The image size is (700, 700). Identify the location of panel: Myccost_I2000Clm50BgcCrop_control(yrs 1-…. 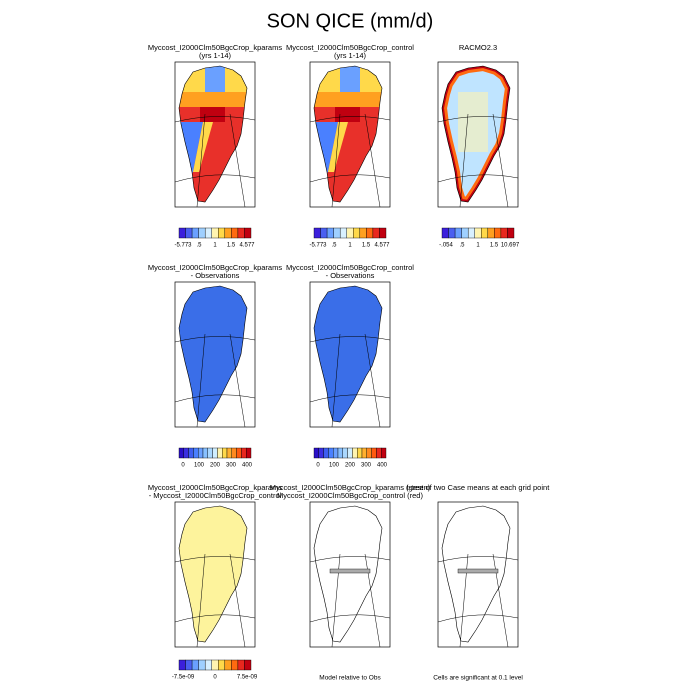
(350, 146).